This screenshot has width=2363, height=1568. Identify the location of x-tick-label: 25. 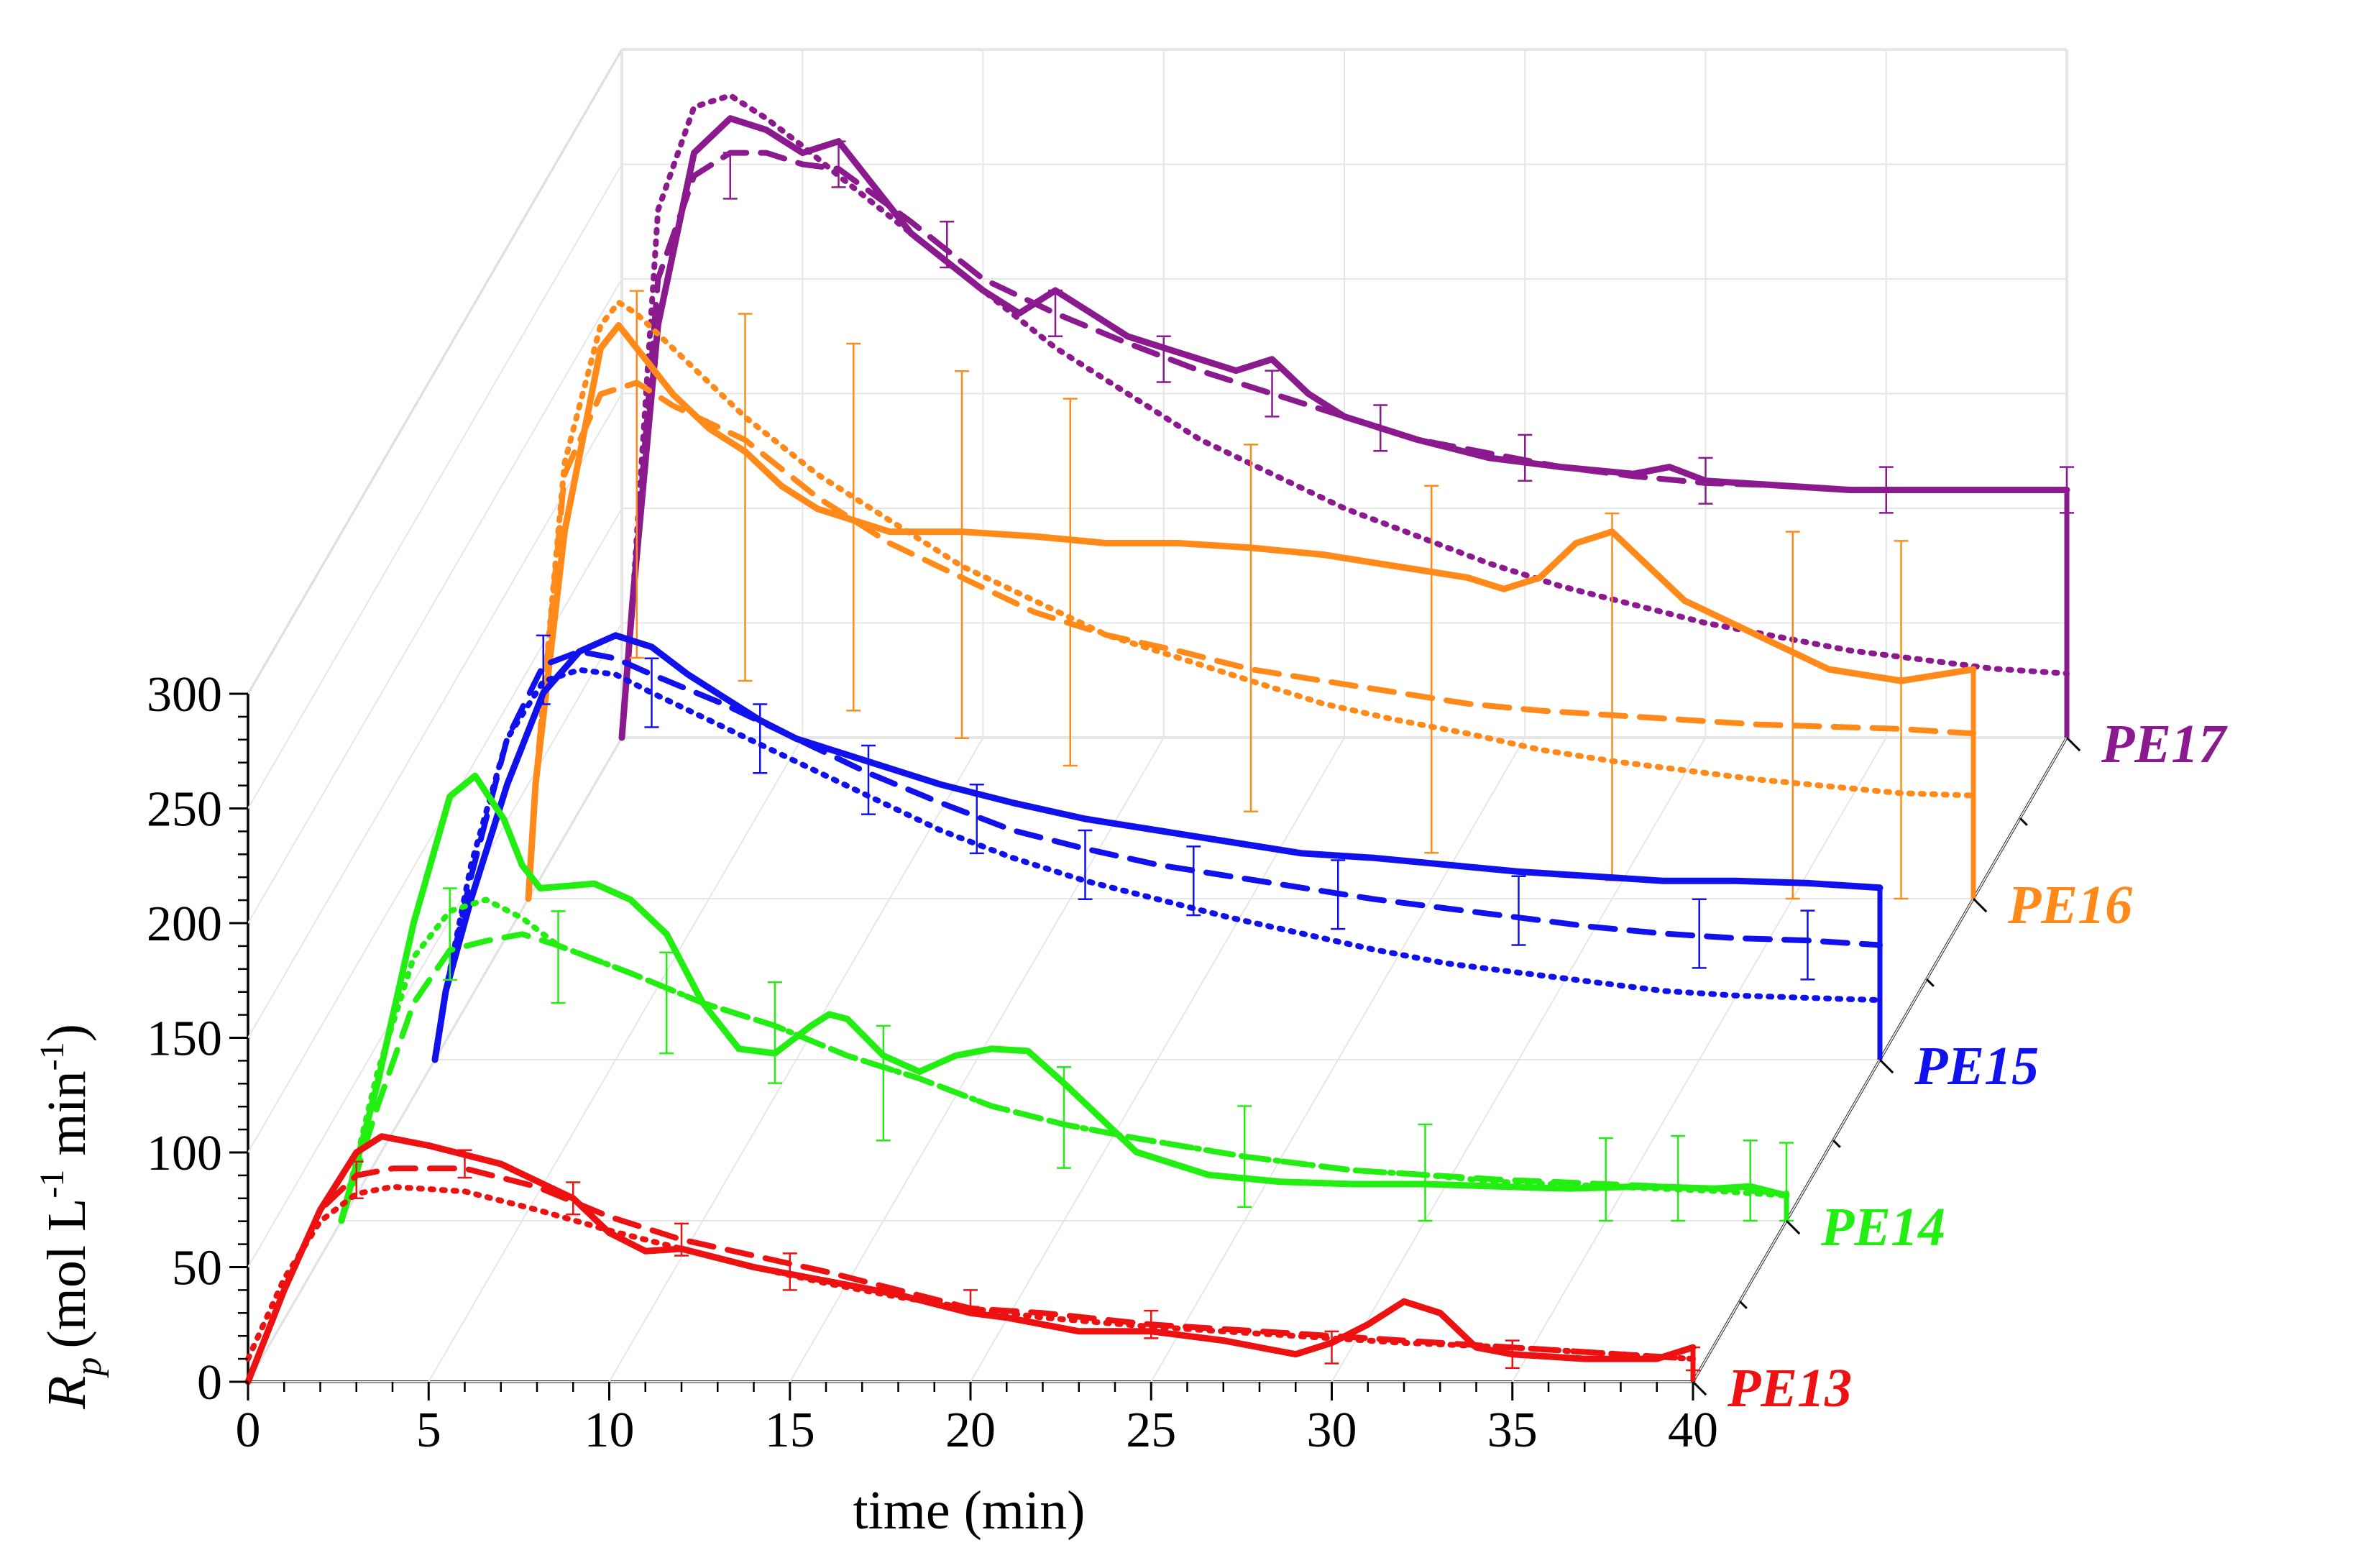
(1151, 1430).